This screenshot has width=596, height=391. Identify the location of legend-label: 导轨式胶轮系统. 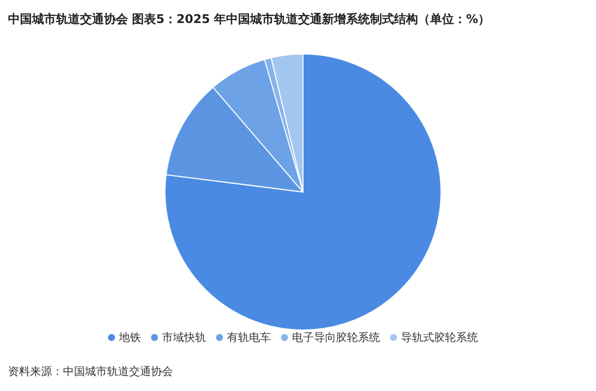
(439, 337).